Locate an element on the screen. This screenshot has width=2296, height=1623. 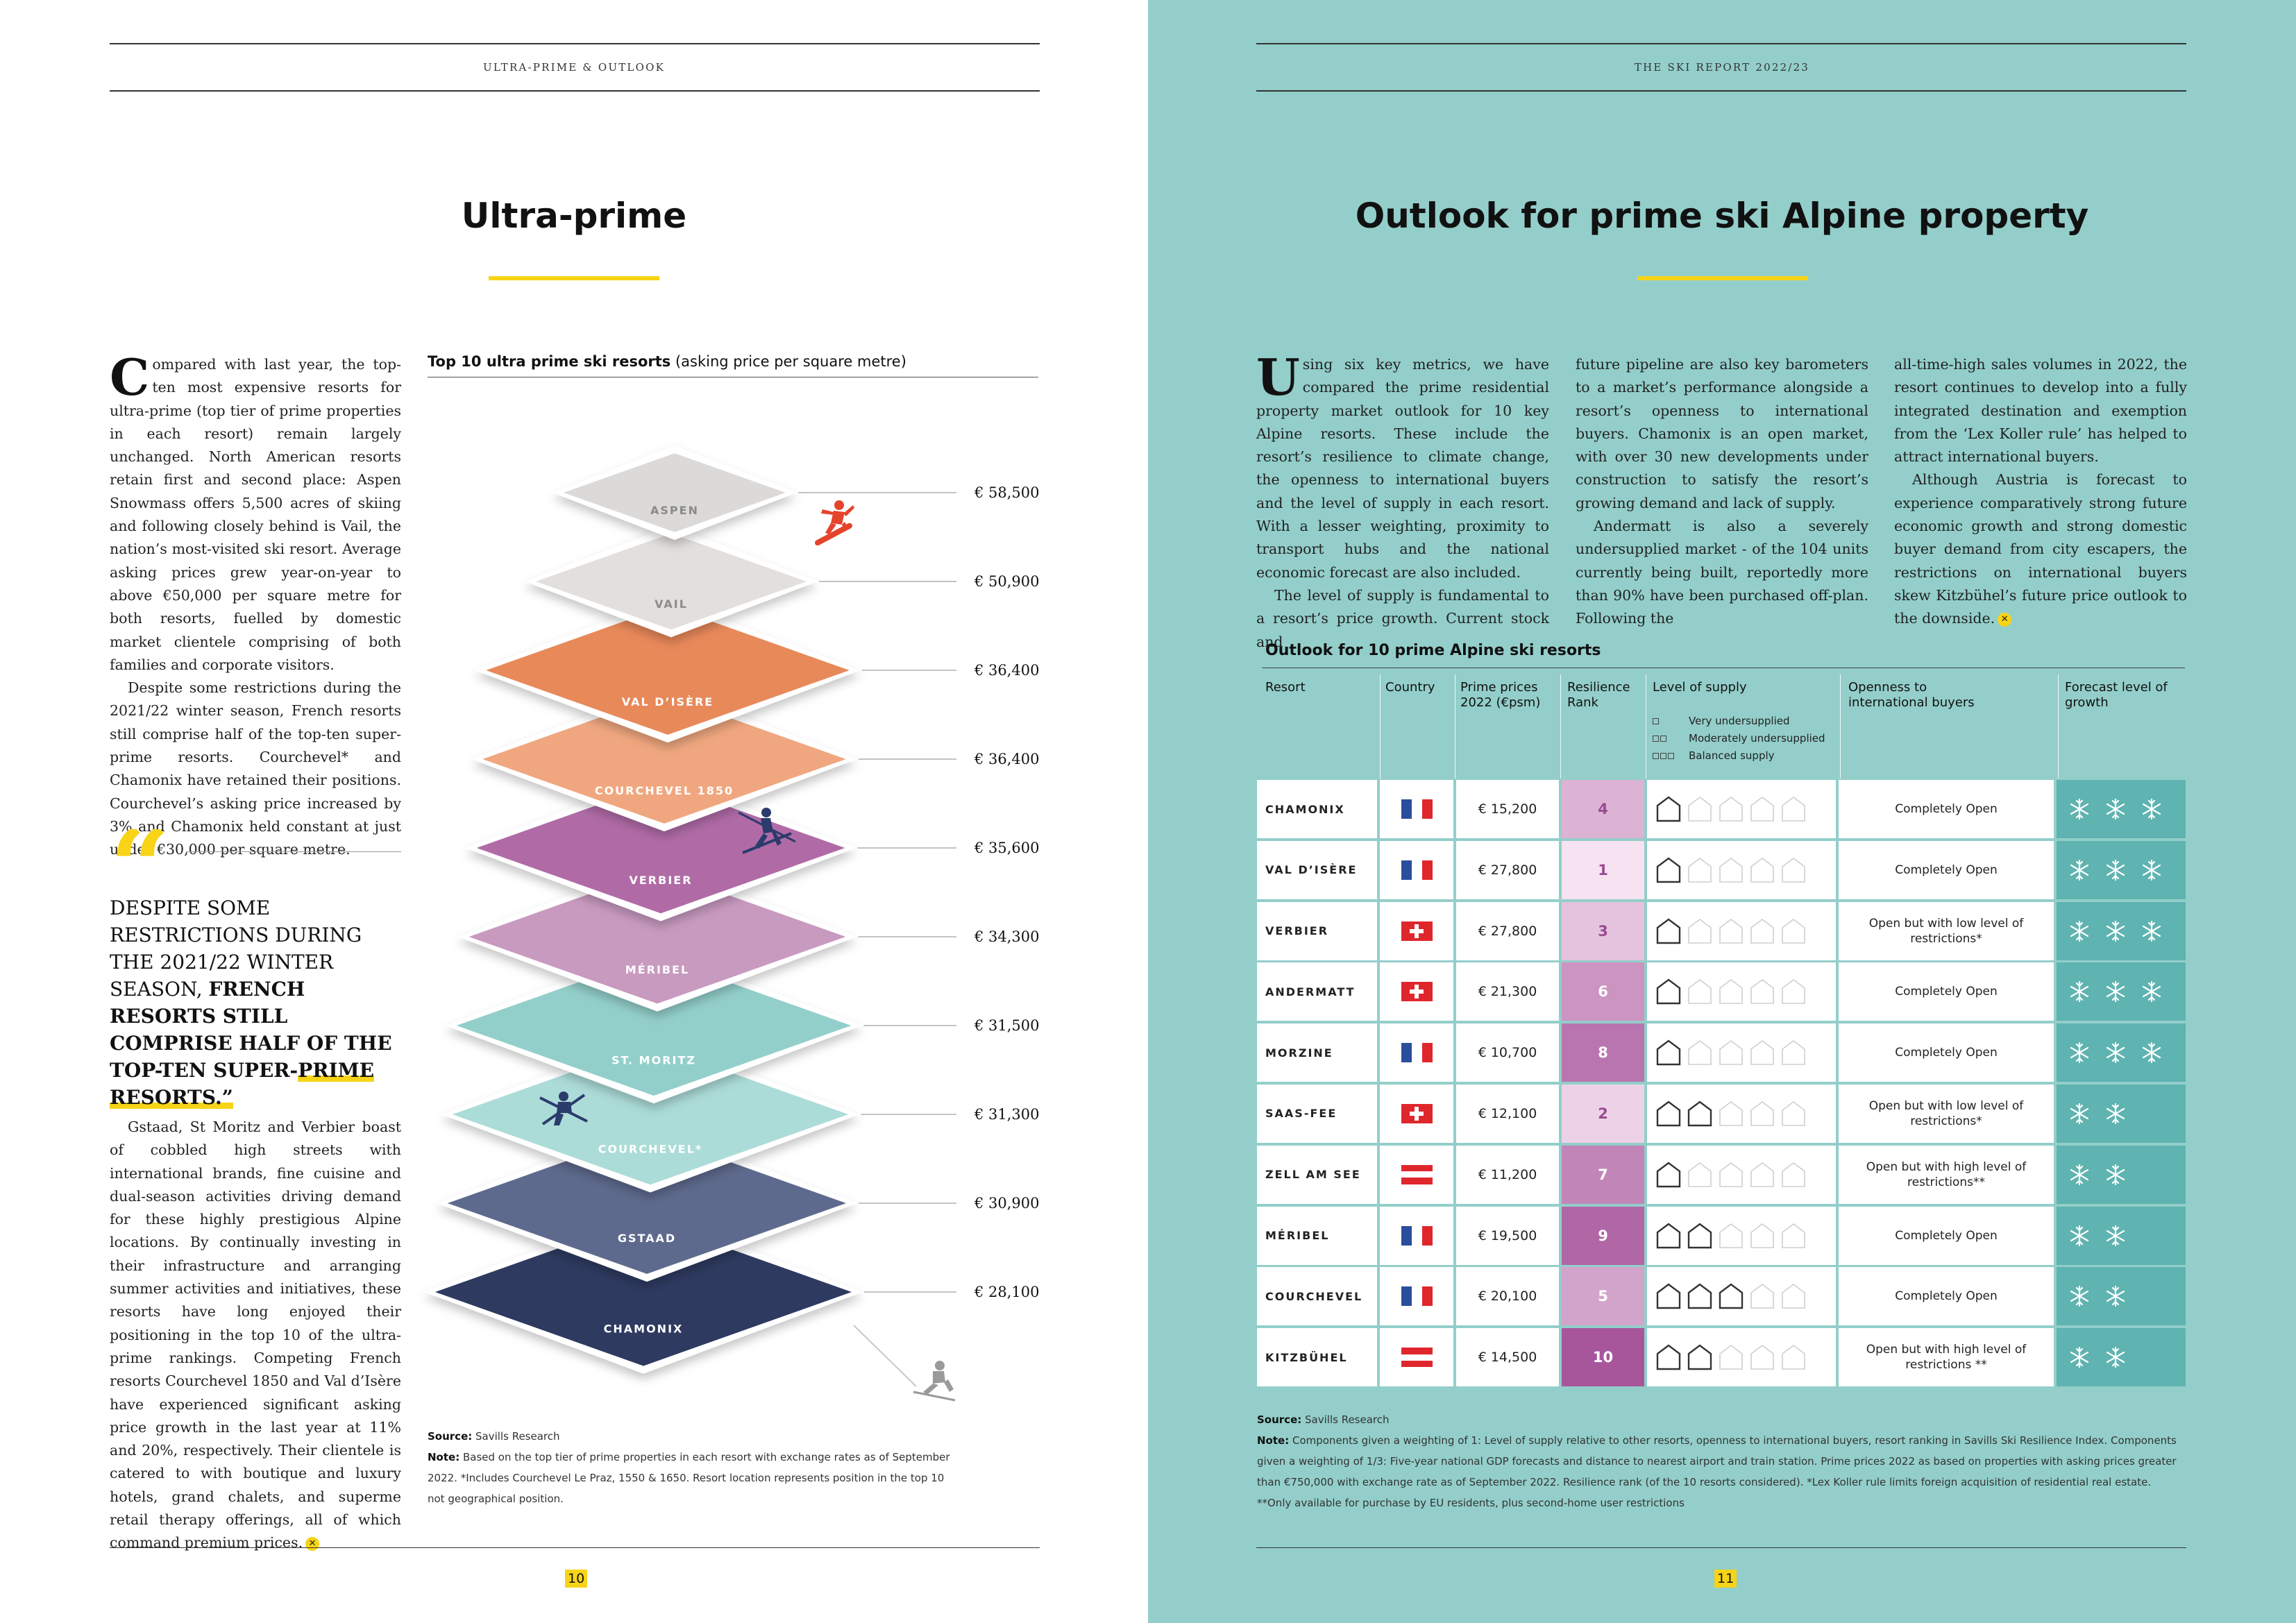
header-line: Resilience is located at coordinates (1599, 687).